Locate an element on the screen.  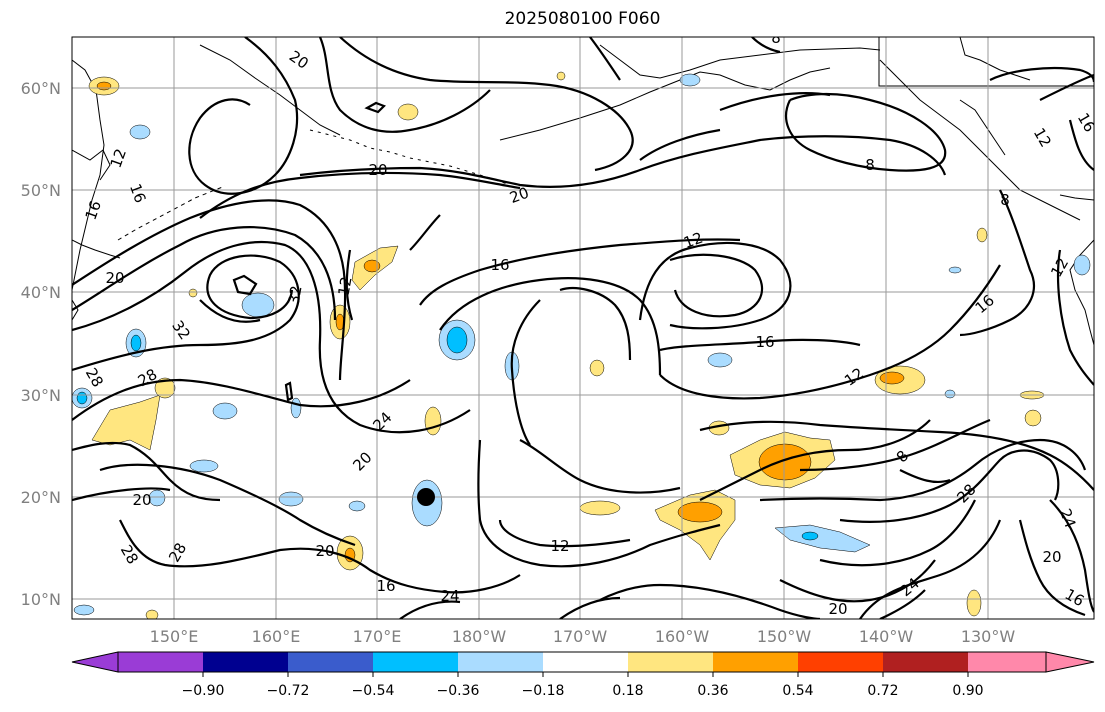
lon-label: 160°W is located at coordinates (682, 636).